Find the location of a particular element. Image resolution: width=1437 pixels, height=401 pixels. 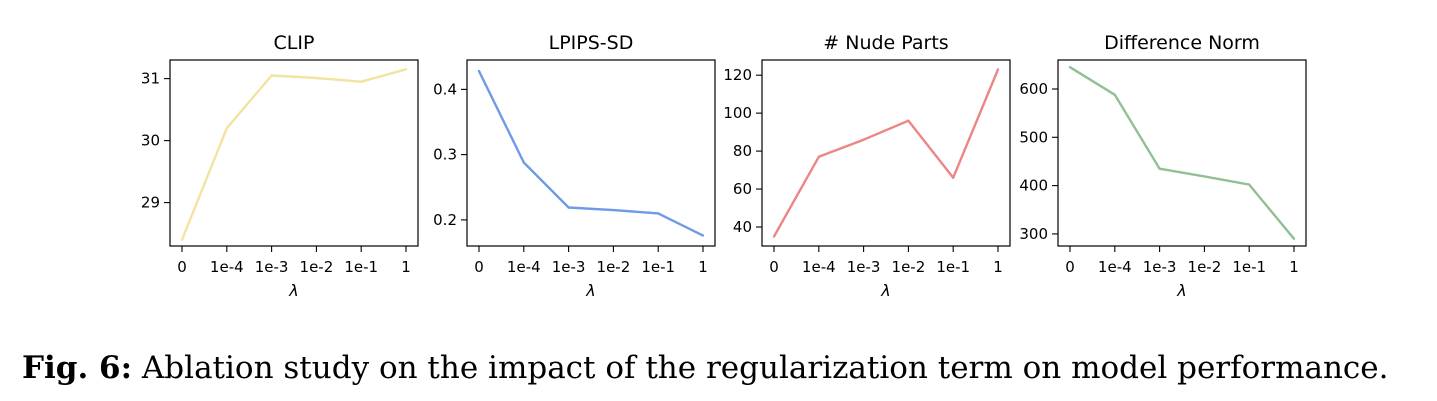

y-tick-label: 30 is located at coordinates (150, 141).